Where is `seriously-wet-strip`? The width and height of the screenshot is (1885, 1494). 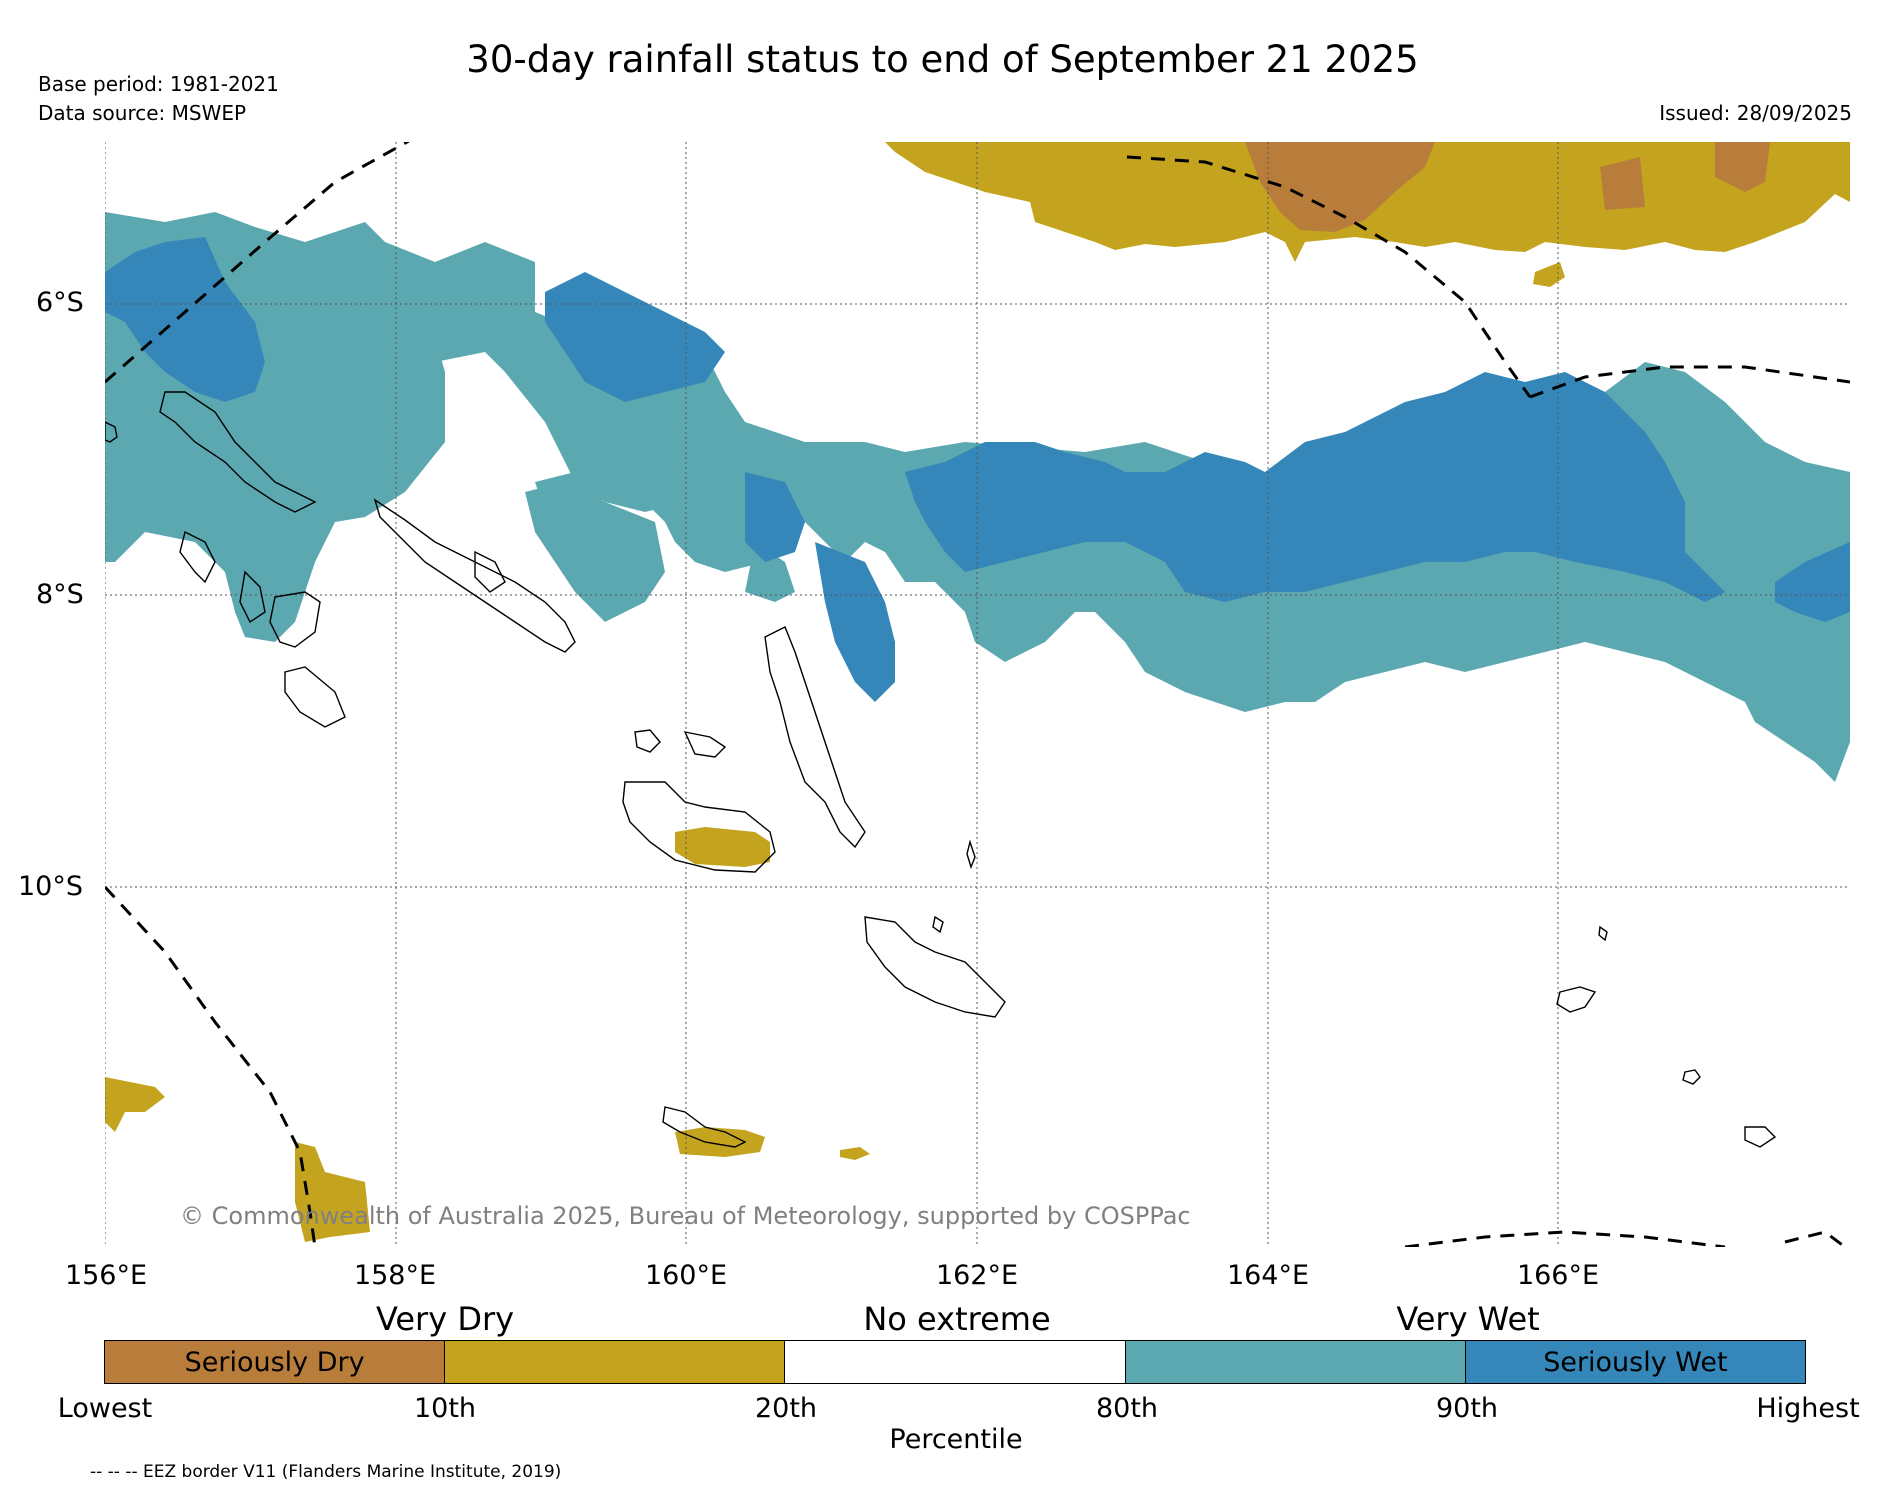 seriously-wet-strip is located at coordinates (855, 622).